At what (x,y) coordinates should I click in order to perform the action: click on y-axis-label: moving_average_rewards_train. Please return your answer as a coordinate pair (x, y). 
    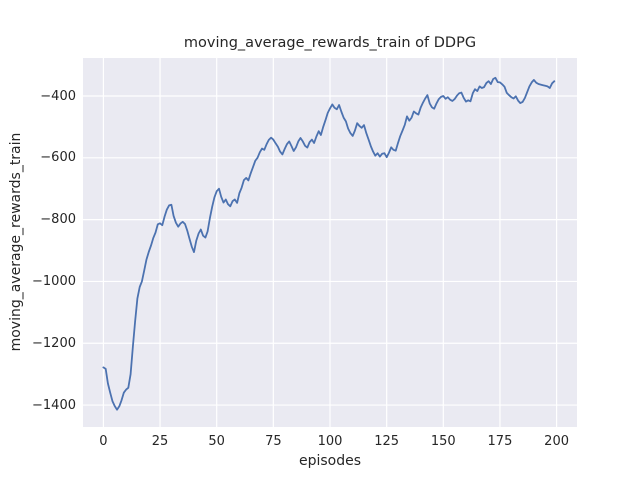
    Looking at the image, I should click on (16, 242).